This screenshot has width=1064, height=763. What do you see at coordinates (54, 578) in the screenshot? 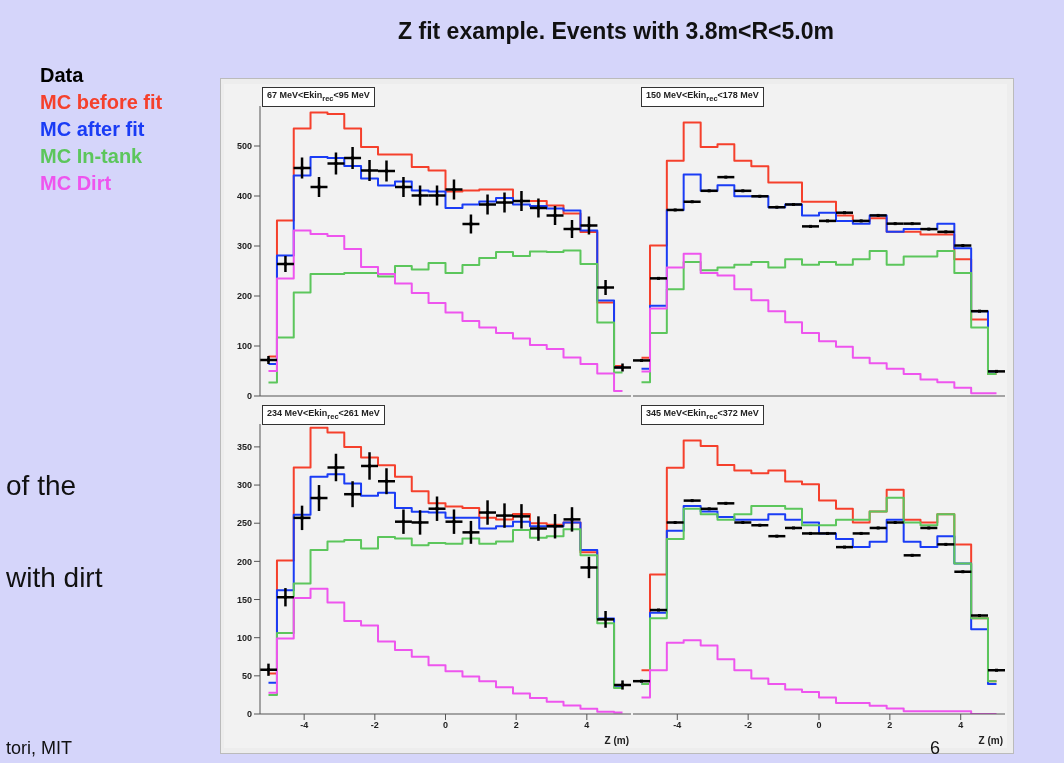
I see `text: with dirt` at bounding box center [54, 578].